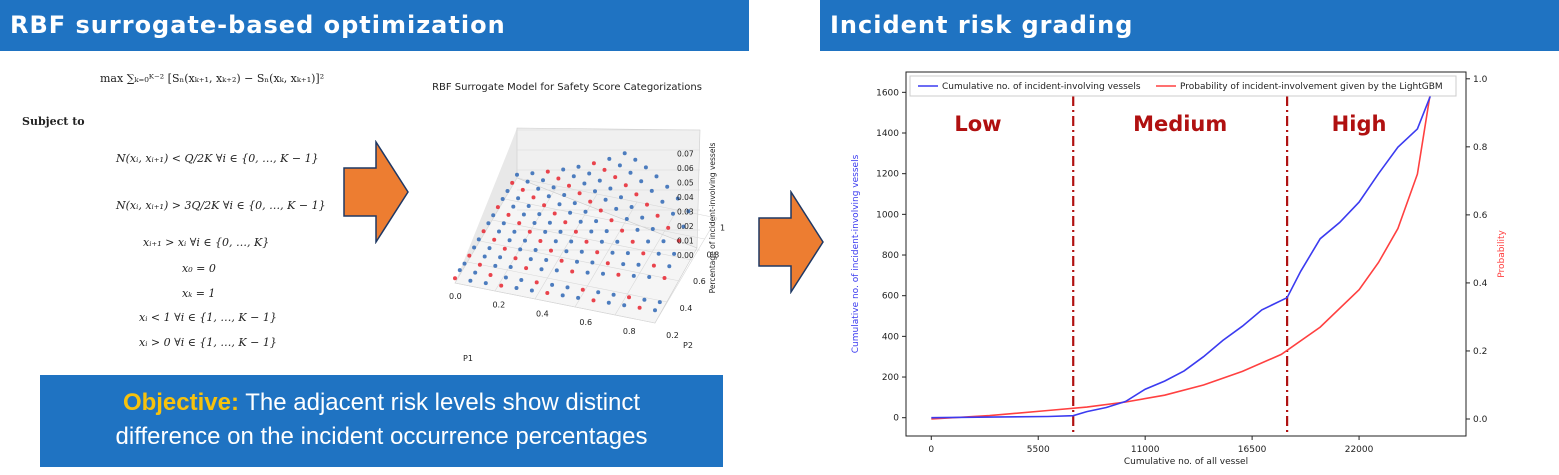 Image resolution: width=1559 pixels, height=475 pixels. Describe the element at coordinates (887, 175) in the screenshot. I see `y-tick-label: 1200` at that location.